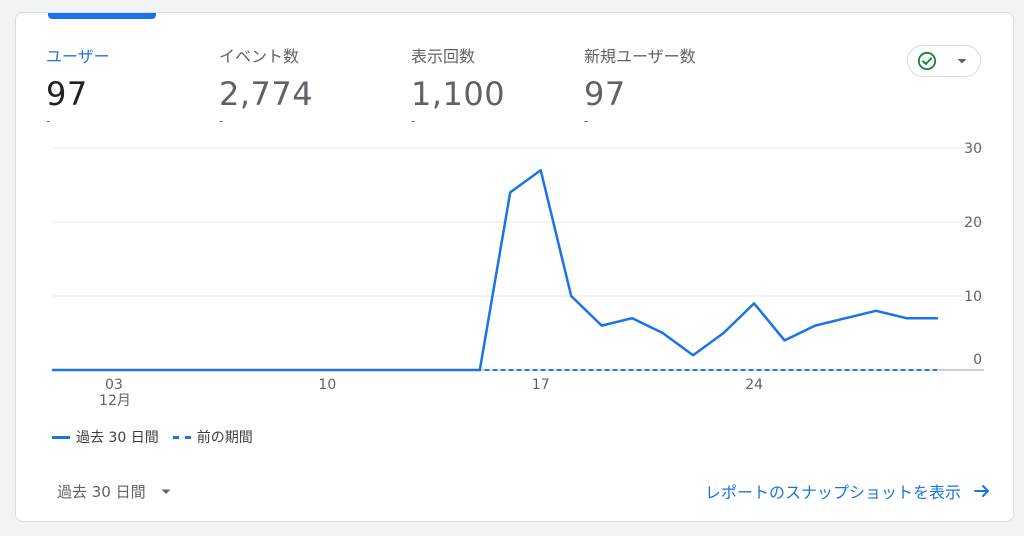  I want to click on metric-value: 1,100, so click(458, 94).